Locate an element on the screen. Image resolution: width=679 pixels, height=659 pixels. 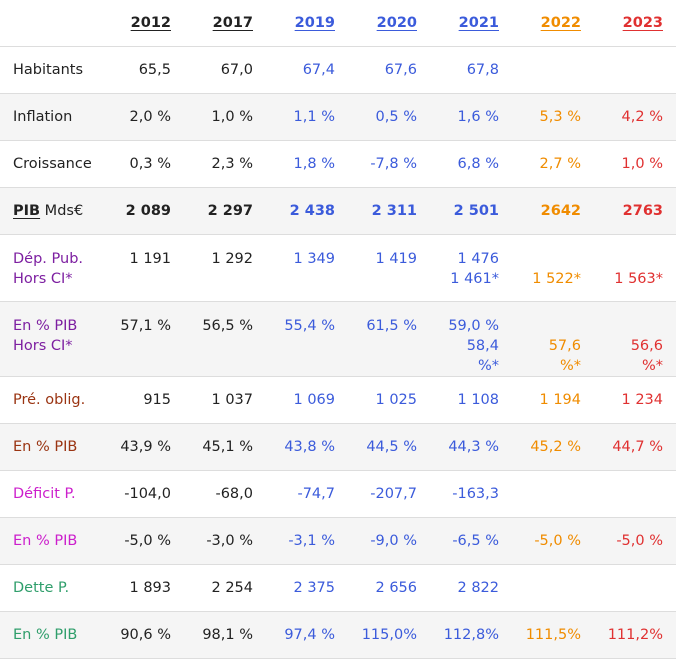
cell-value: 115,0% is located at coordinates (389, 634).